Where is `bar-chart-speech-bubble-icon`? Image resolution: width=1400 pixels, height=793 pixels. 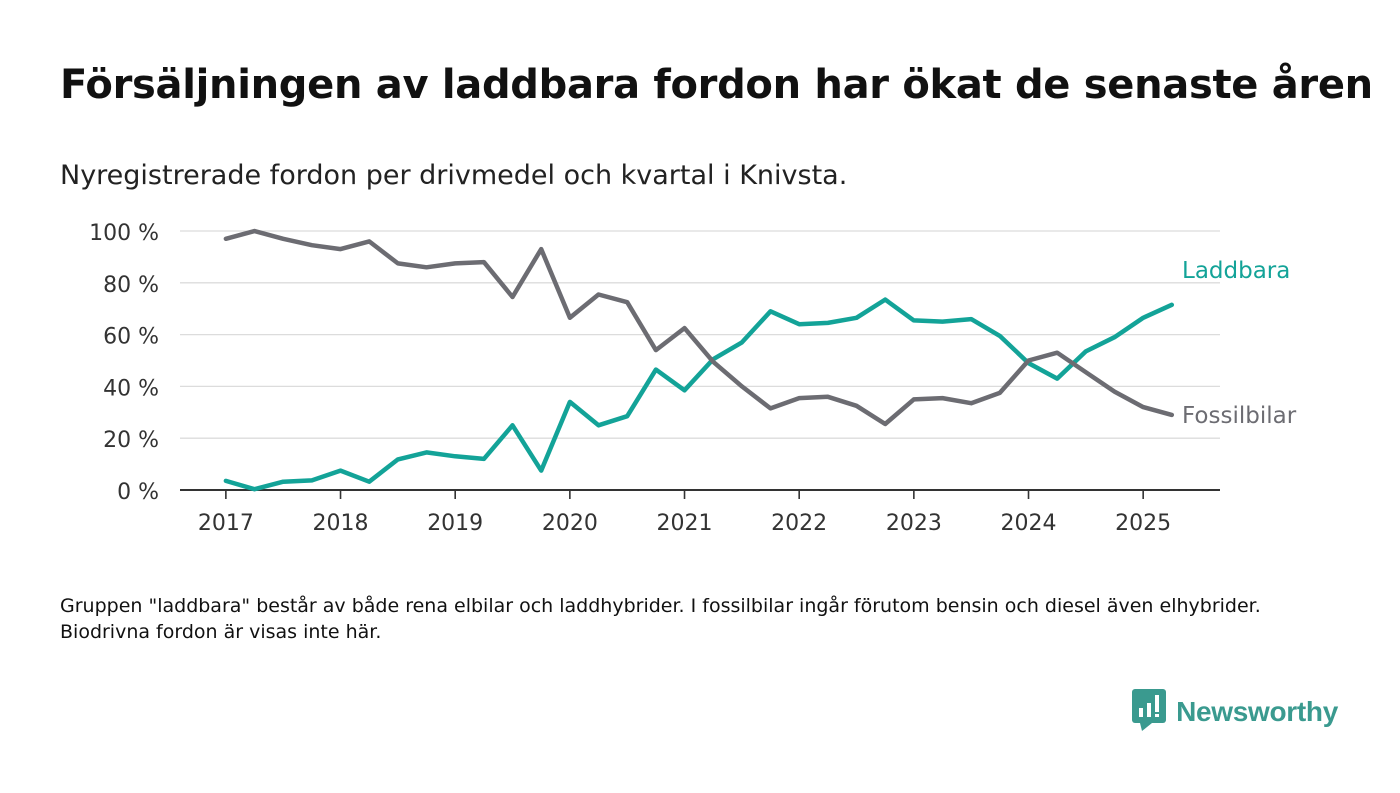
bar-chart-speech-bubble-icon is located at coordinates (1149, 712).